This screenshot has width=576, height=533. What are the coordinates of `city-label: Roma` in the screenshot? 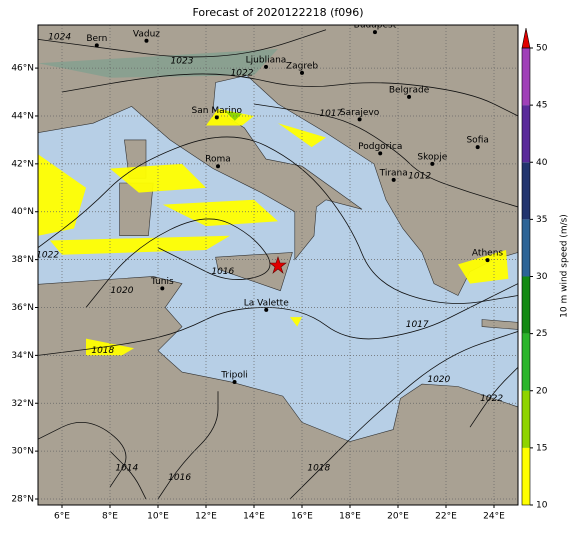 It's located at (218, 160).